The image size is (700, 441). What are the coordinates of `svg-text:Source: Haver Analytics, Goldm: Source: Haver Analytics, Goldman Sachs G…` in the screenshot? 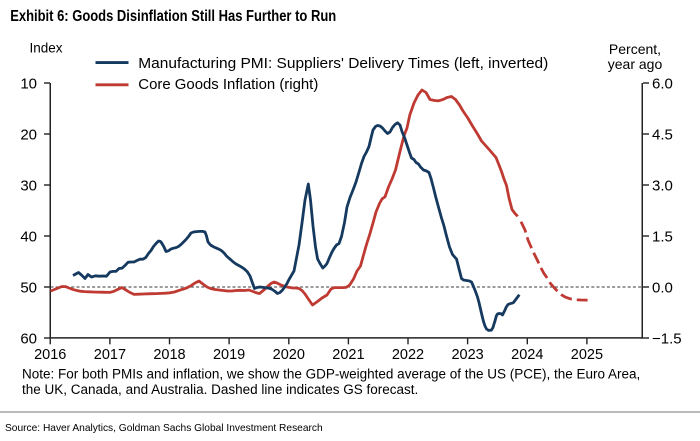 It's located at (164, 428).